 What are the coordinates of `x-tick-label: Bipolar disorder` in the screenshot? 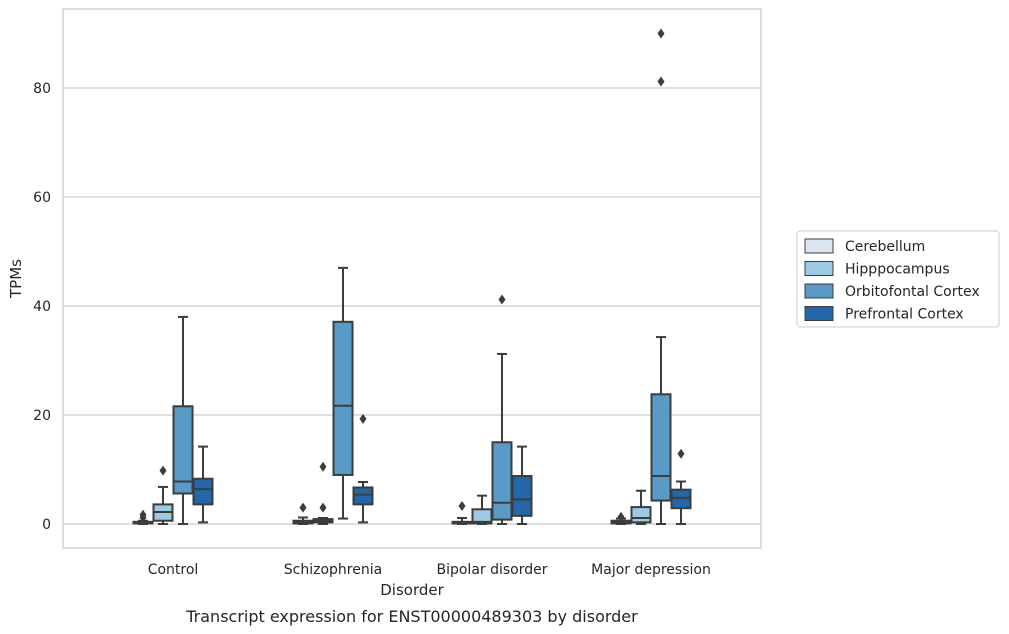 It's located at (491, 570).